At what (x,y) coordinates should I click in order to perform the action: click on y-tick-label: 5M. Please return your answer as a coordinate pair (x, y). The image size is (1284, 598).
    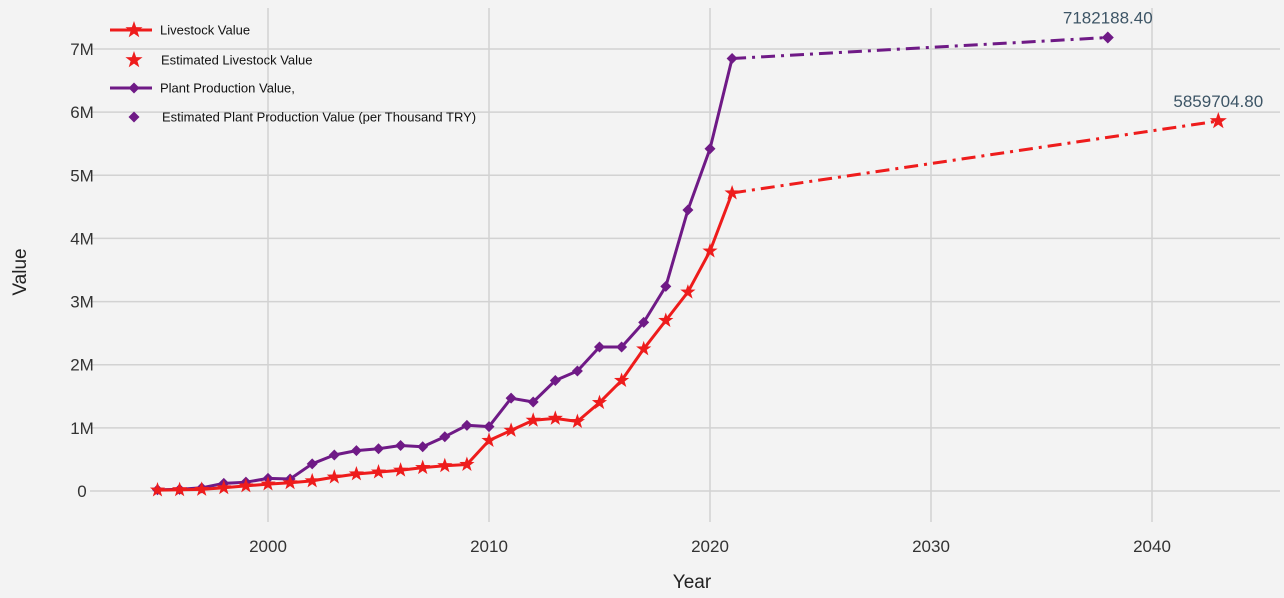
    Looking at the image, I should click on (82, 175).